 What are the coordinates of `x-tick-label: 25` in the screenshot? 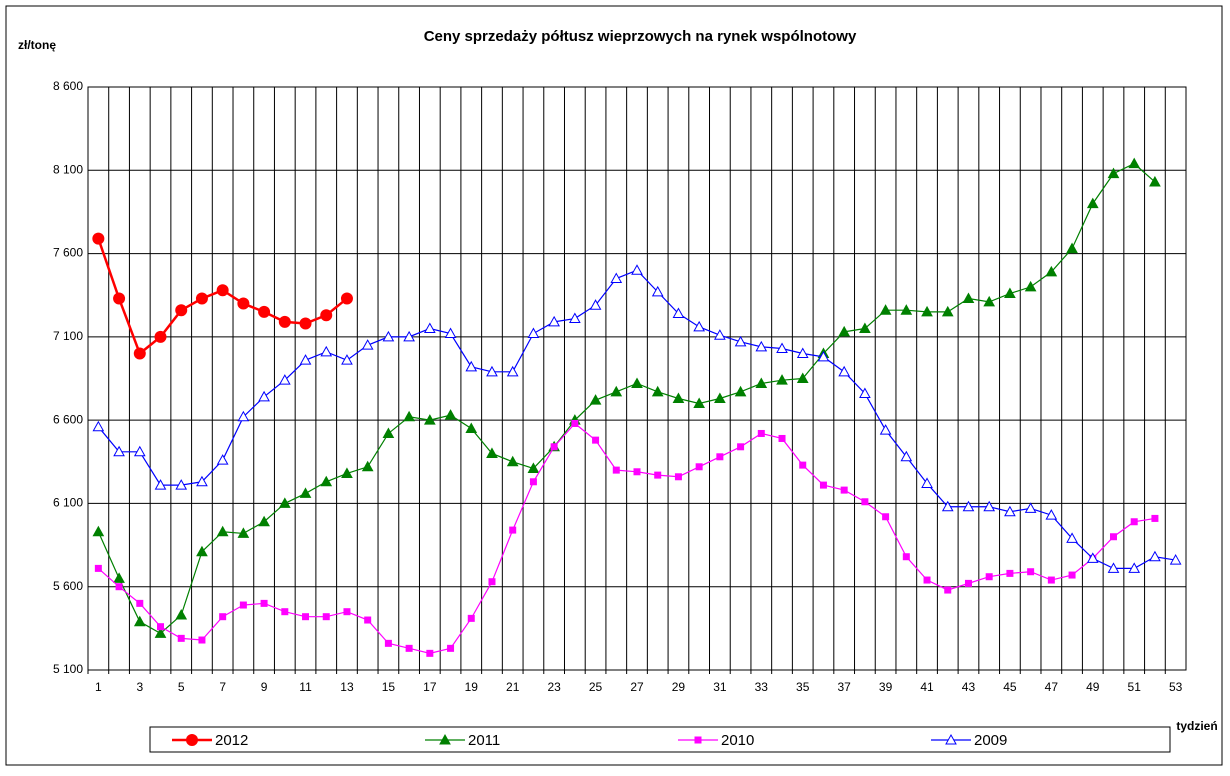 It's located at (596, 687).